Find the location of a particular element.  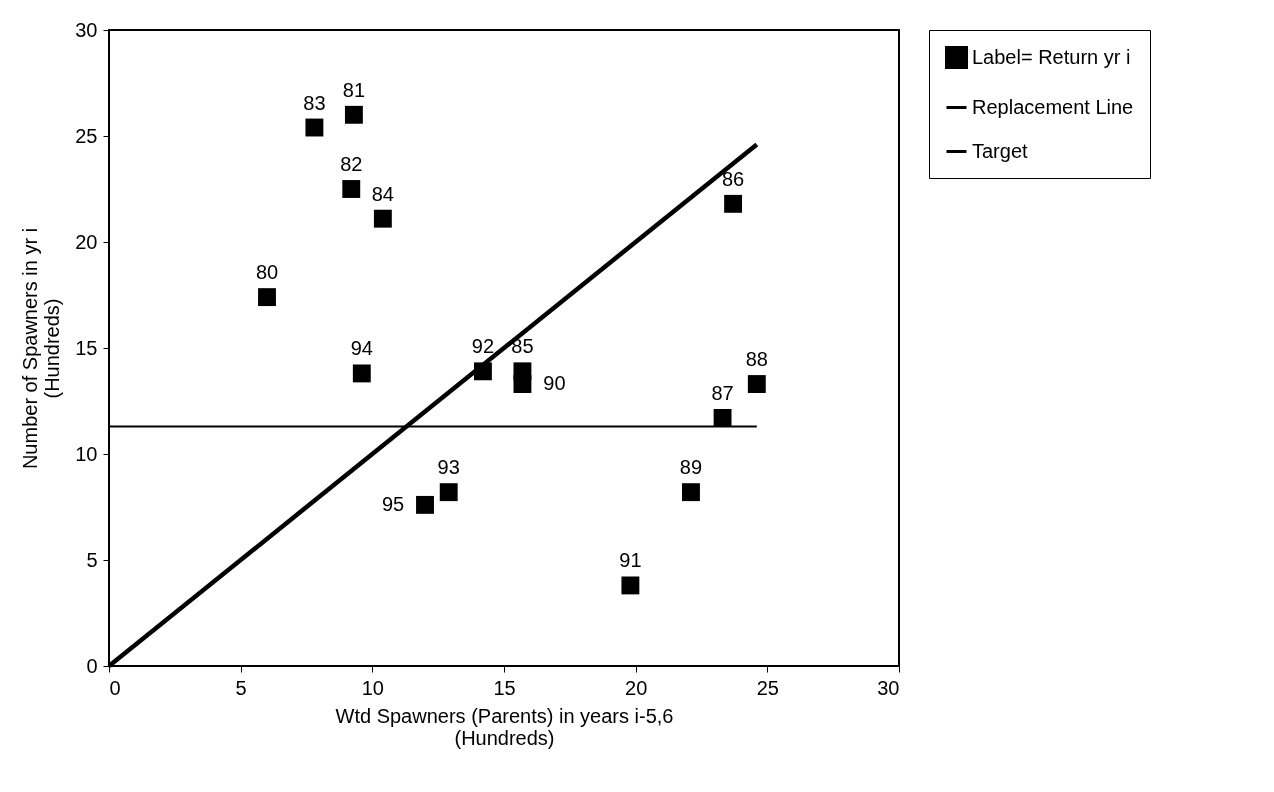

x-tick-label: 15 is located at coordinates (504, 687).